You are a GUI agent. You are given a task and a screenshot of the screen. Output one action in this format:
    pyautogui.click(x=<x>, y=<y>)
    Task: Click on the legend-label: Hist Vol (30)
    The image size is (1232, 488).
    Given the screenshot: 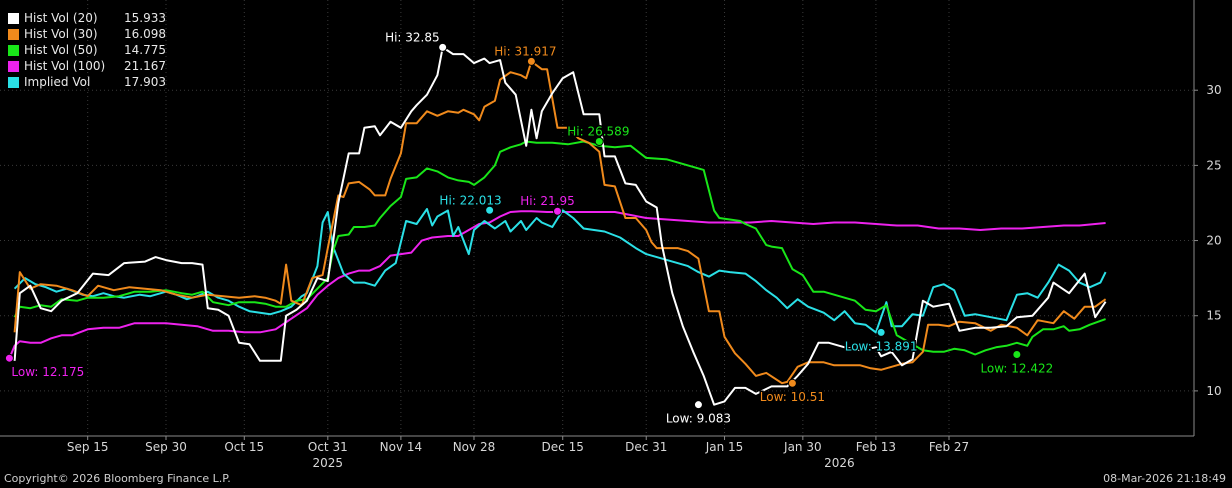 What is the action you would take?
    pyautogui.click(x=61, y=34)
    